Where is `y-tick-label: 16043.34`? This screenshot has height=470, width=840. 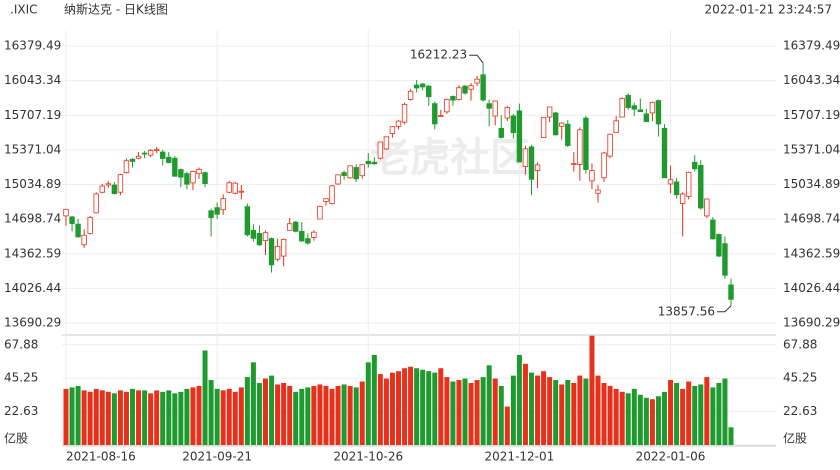 y-tick-label: 16043.34 is located at coordinates (32, 80).